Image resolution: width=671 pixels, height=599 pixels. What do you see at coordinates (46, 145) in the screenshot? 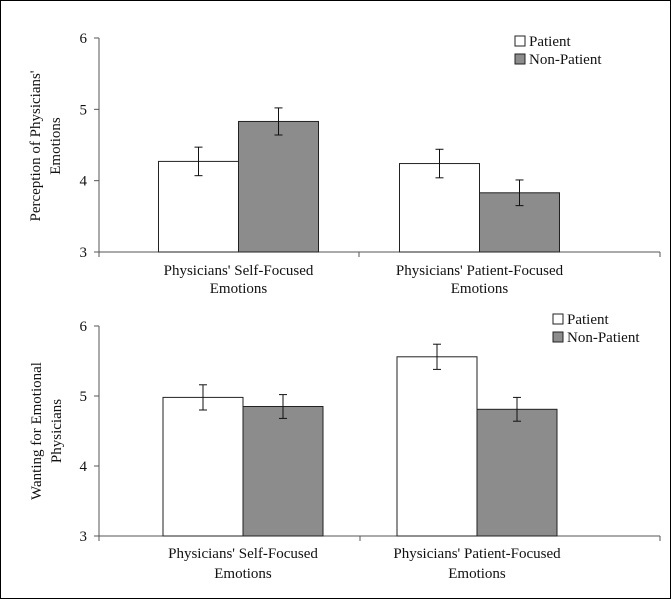
I see `y-axis-label: Perception of Physicians' Emotions` at bounding box center [46, 145].